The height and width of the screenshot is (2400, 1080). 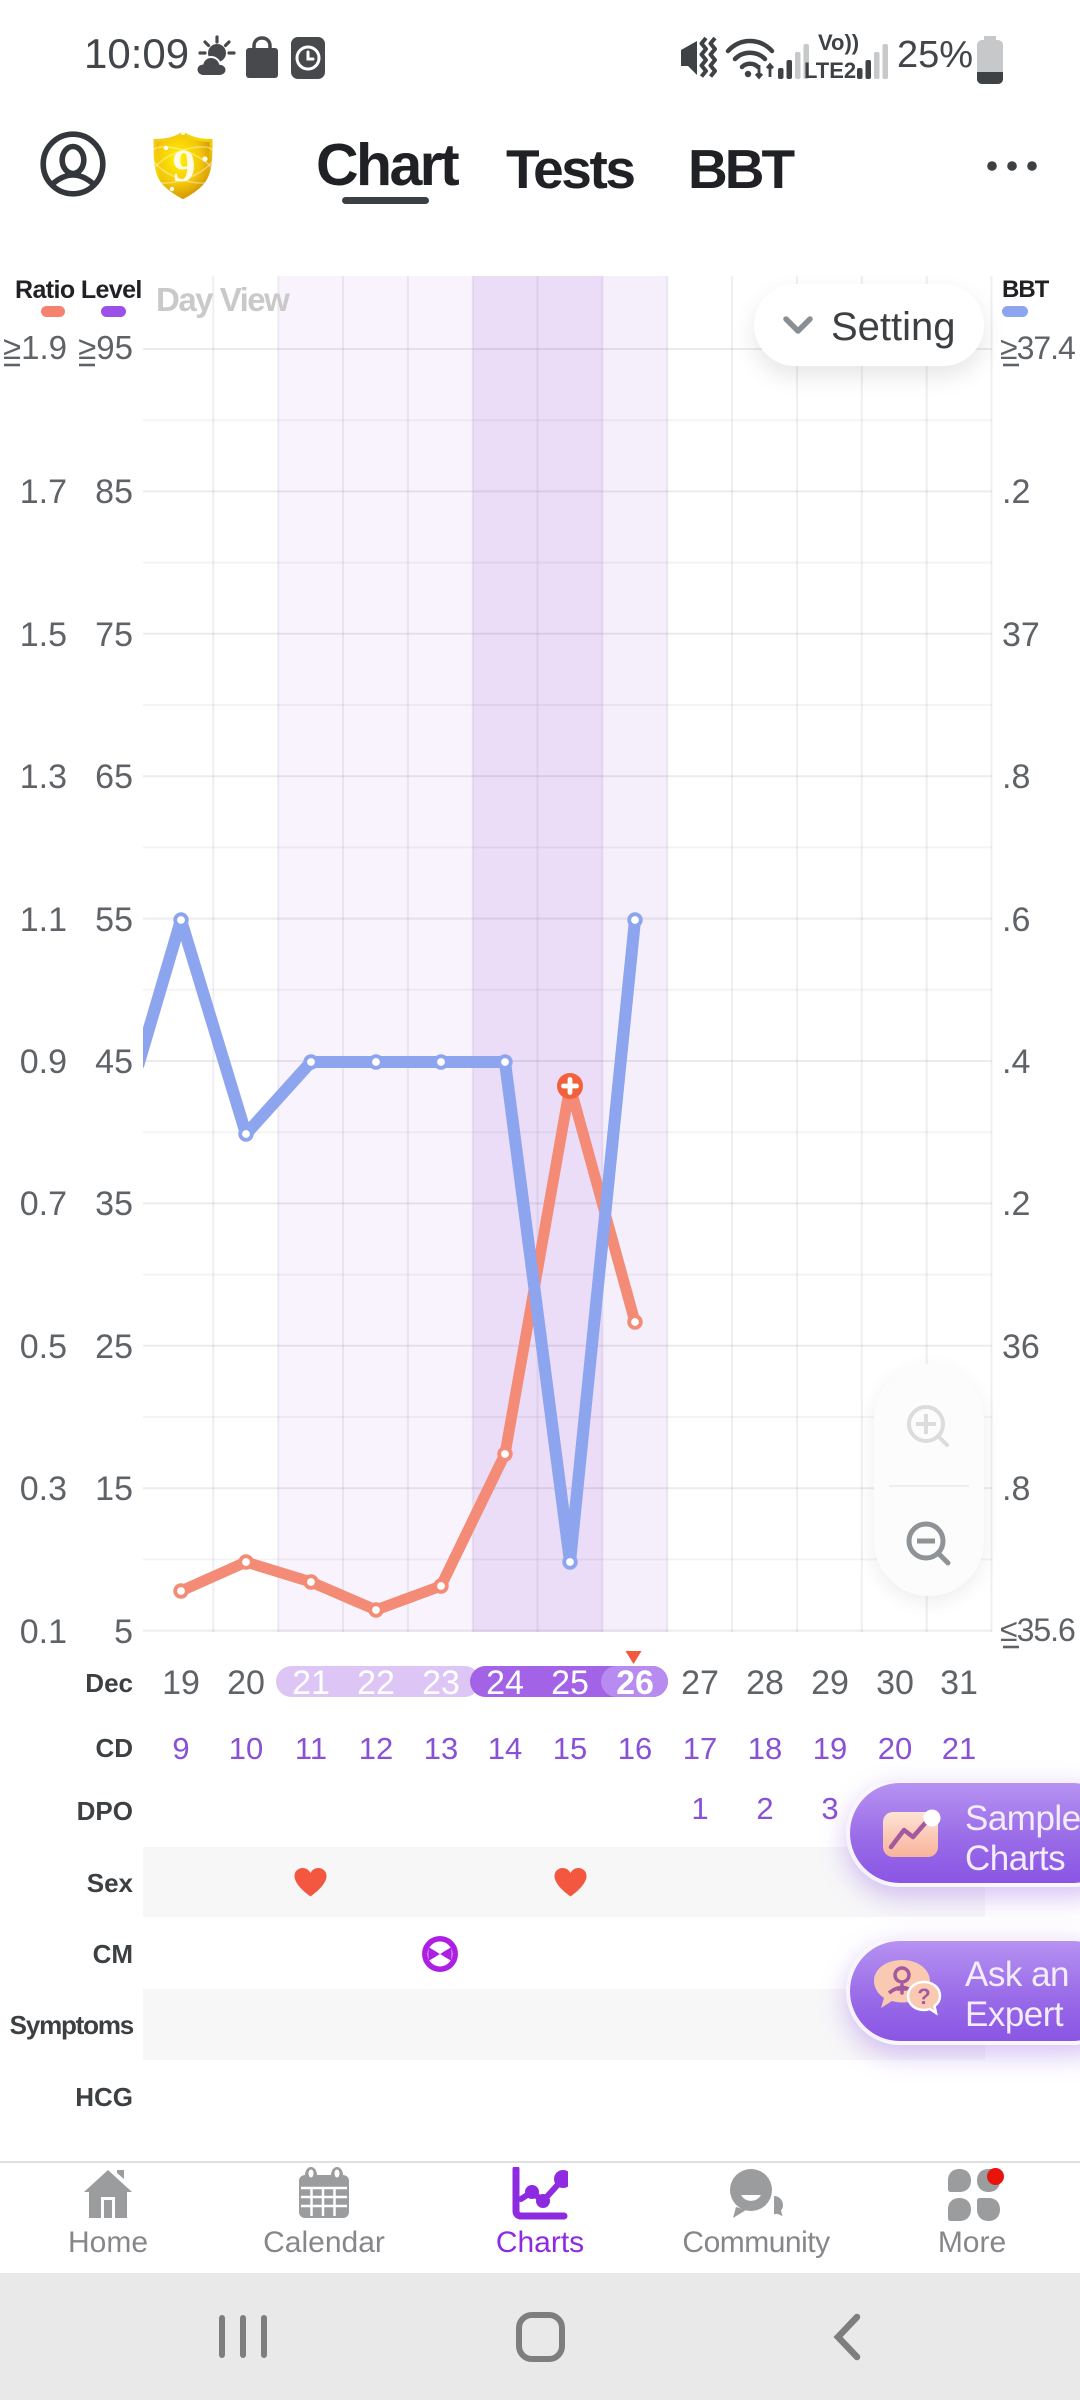 What do you see at coordinates (635, 1682) in the screenshot?
I see `svg-text: 26` at bounding box center [635, 1682].